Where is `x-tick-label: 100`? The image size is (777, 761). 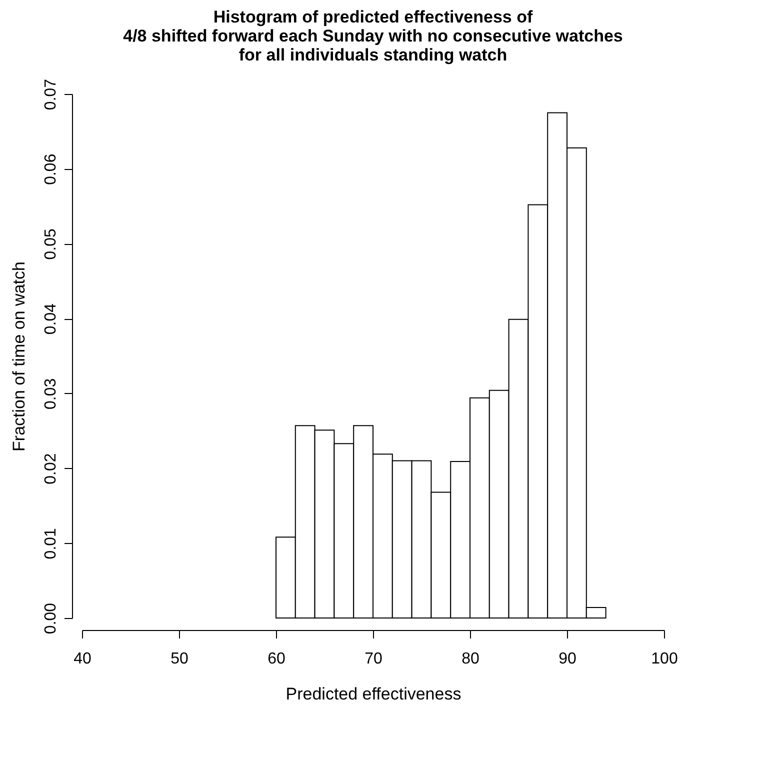
x-tick-label: 100 is located at coordinates (664, 659).